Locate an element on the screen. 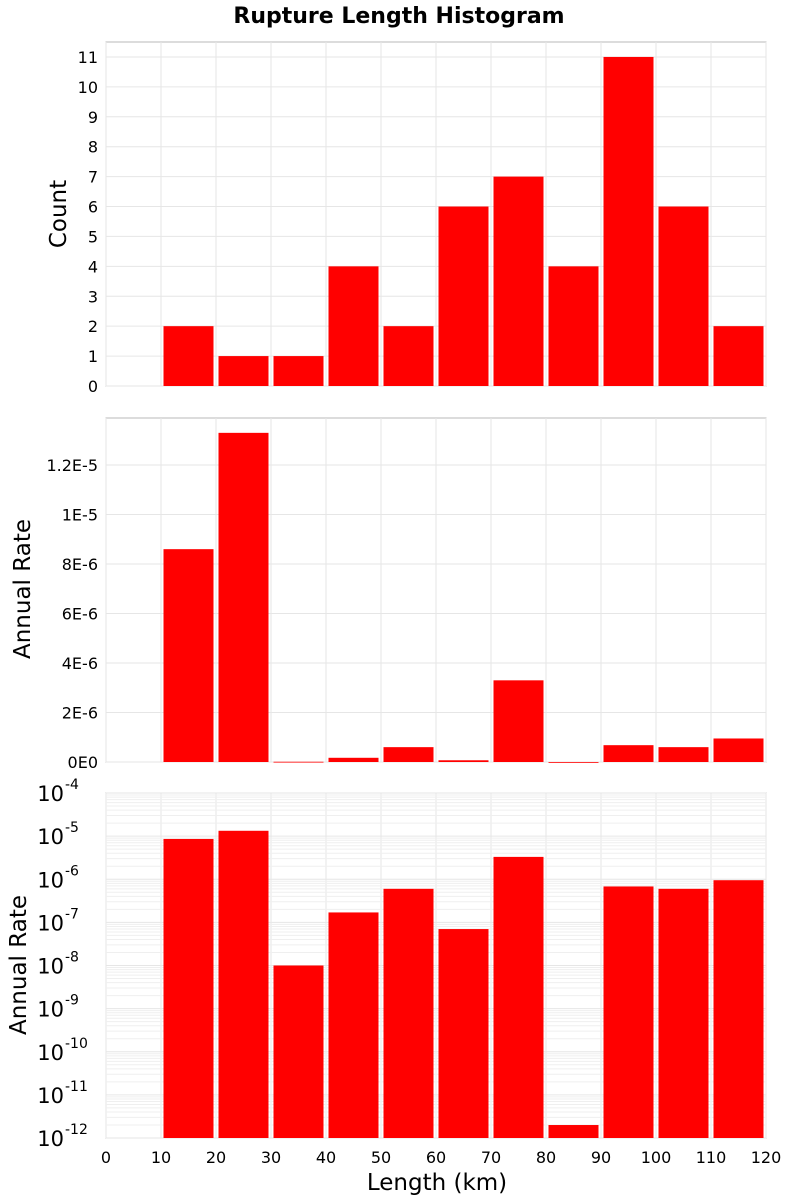 The height and width of the screenshot is (1200, 800). x-tick-label: 80 is located at coordinates (546, 1157).